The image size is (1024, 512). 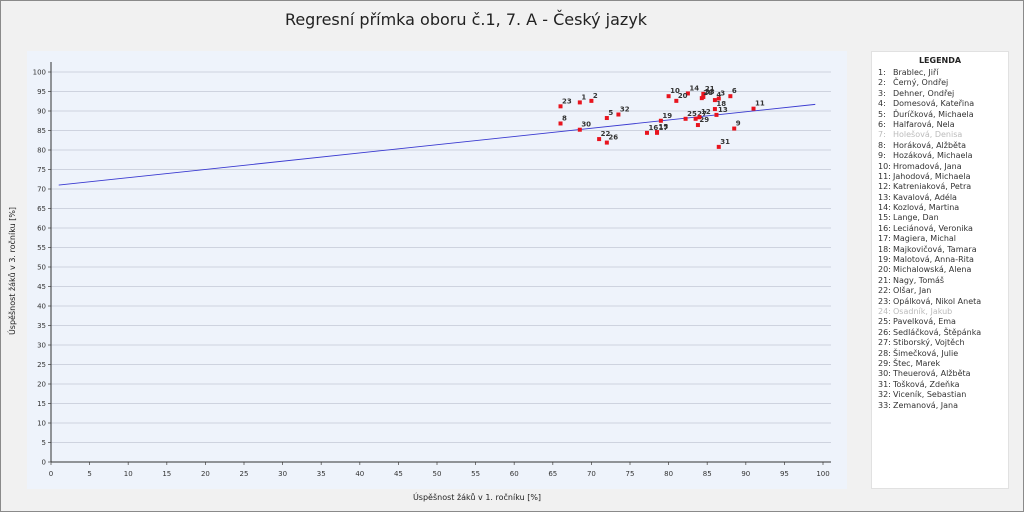 I want to click on legend-item-name: Domesová, Kateřina, so click(x=934, y=104).